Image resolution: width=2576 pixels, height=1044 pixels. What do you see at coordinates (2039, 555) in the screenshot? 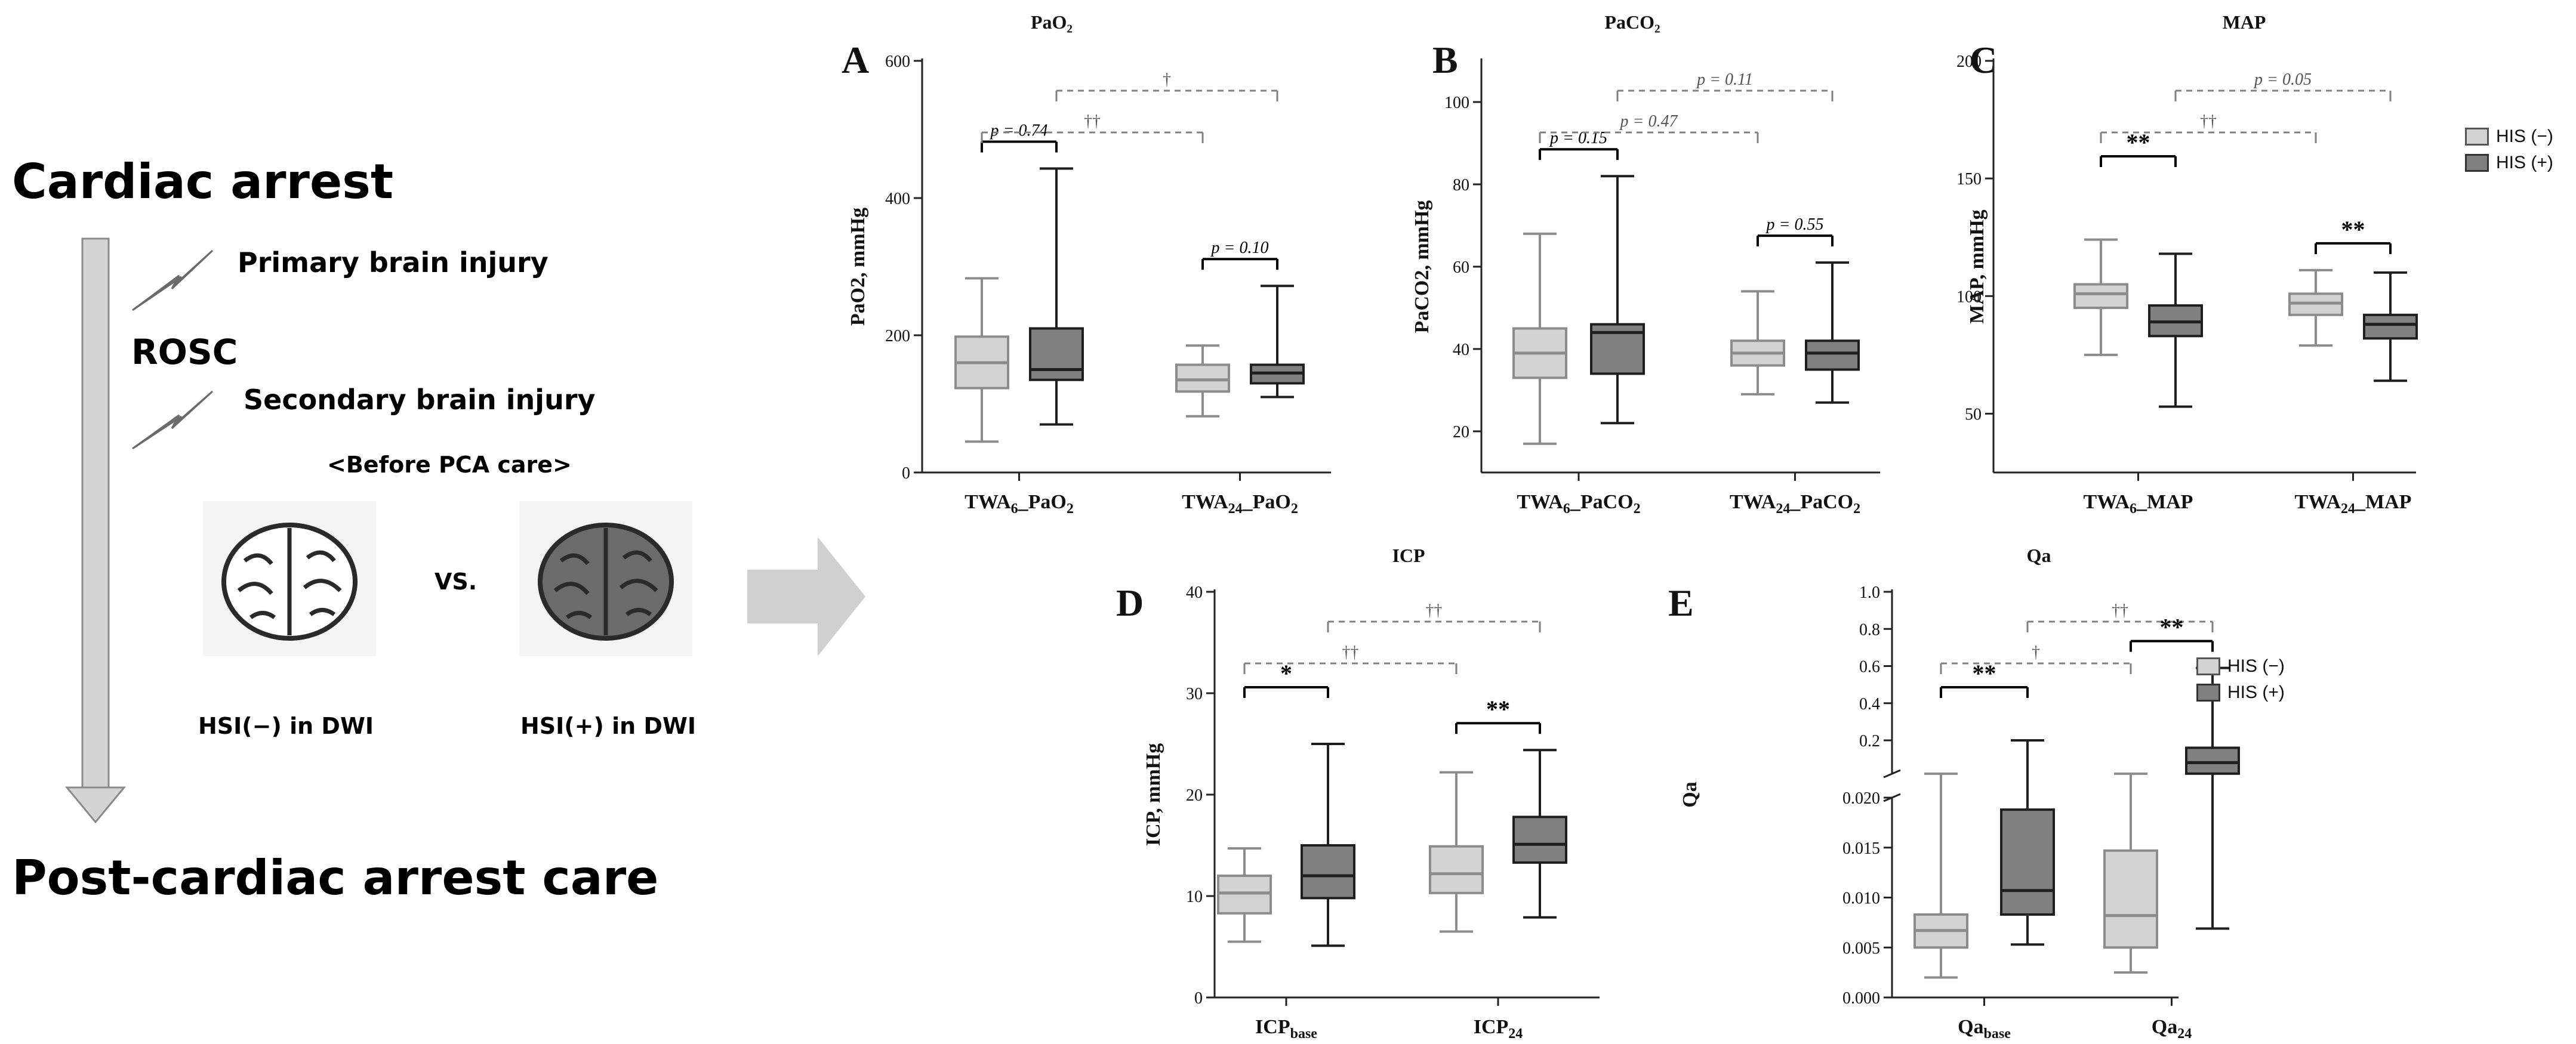
I see `chart-title: Qa` at bounding box center [2039, 555].